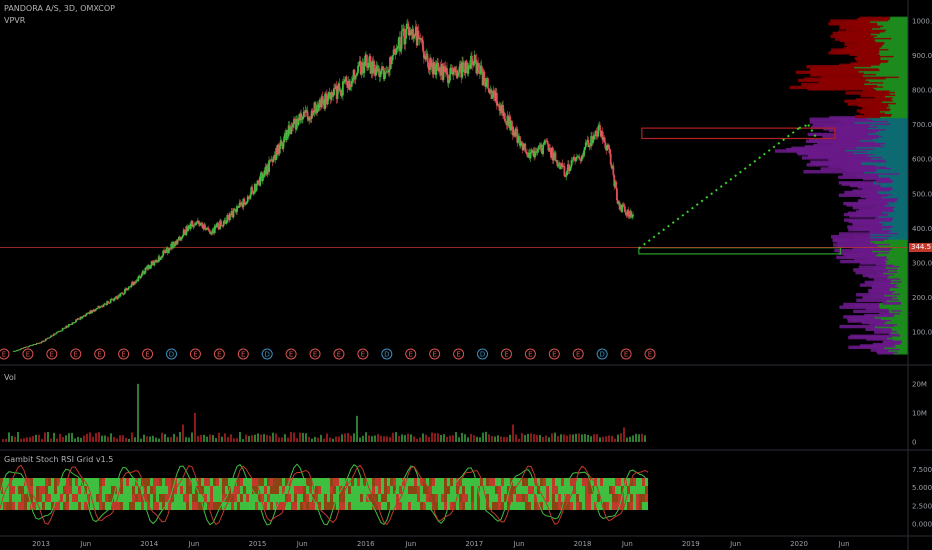  I want to click on stoch-rsi-pane, so click(324, 494).